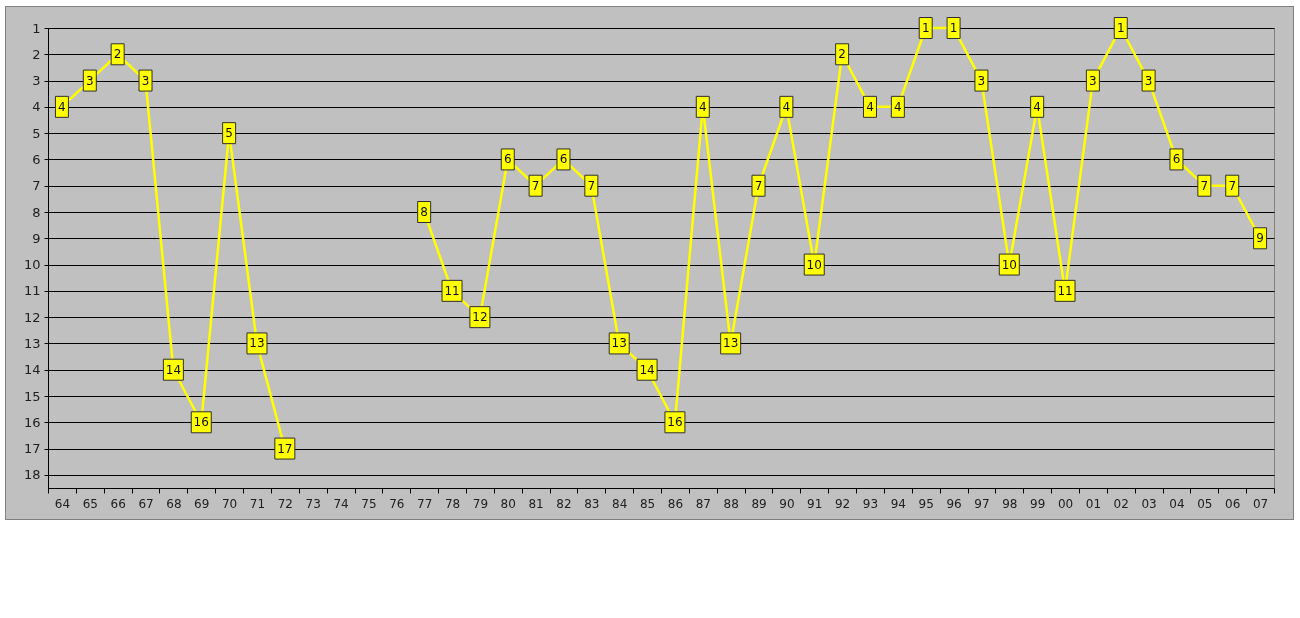 Image resolution: width=1300 pixels, height=618 pixels. I want to click on x-tick-label: 01, so click(1093, 503).